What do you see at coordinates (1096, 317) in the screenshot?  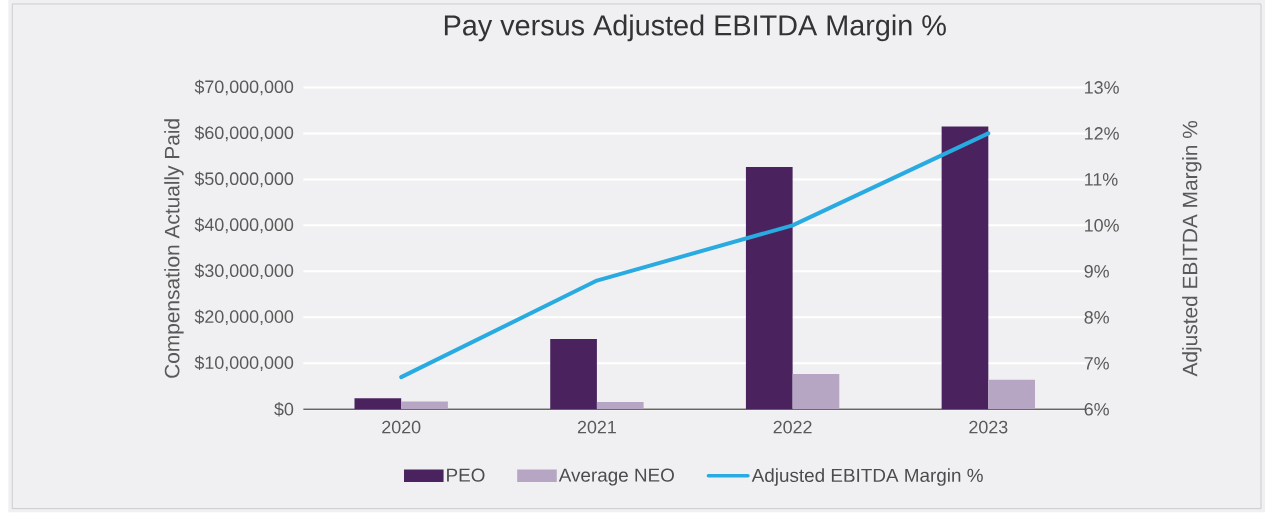 I see `y2-tick-label: 8%` at bounding box center [1096, 317].